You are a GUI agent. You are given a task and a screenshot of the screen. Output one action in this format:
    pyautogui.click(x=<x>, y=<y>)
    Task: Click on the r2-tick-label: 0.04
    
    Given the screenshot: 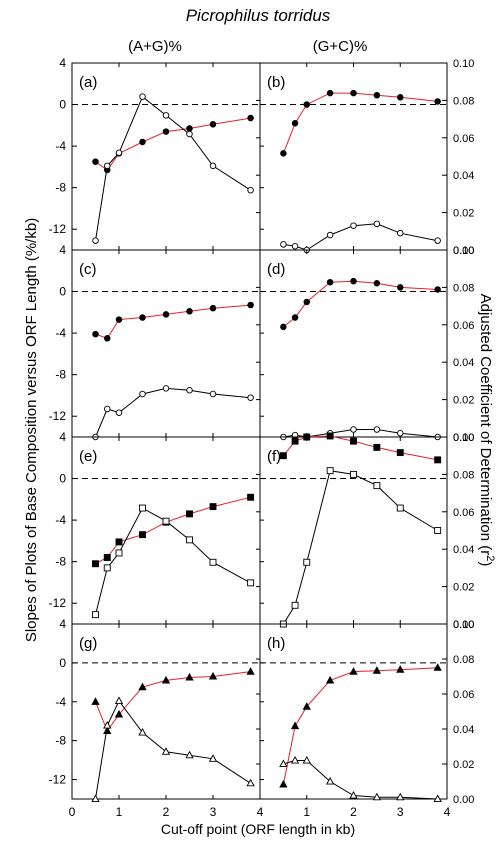 What is the action you would take?
    pyautogui.click(x=463, y=550)
    